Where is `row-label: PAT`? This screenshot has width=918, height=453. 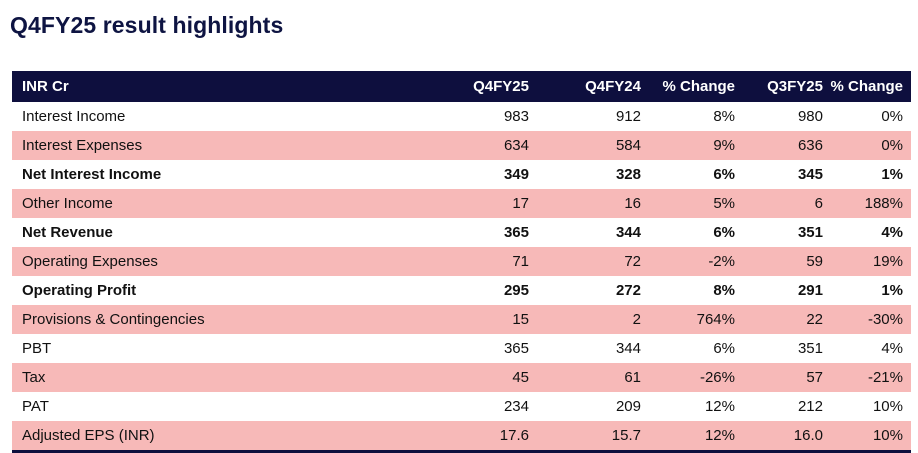
row-label: PAT is located at coordinates (35, 406).